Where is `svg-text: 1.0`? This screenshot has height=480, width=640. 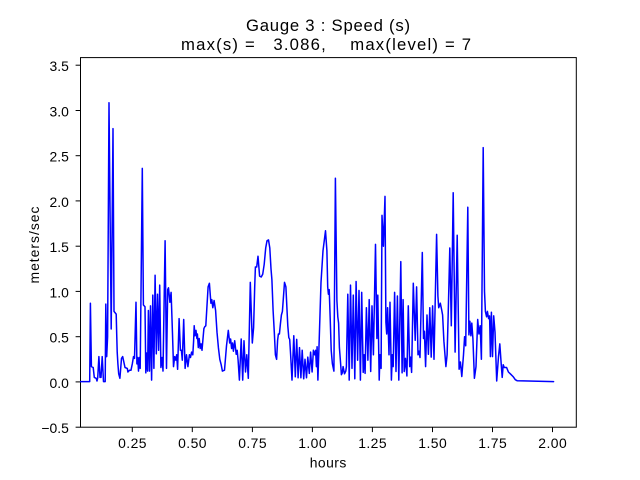 svg-text: 1.0 is located at coordinates (59, 292).